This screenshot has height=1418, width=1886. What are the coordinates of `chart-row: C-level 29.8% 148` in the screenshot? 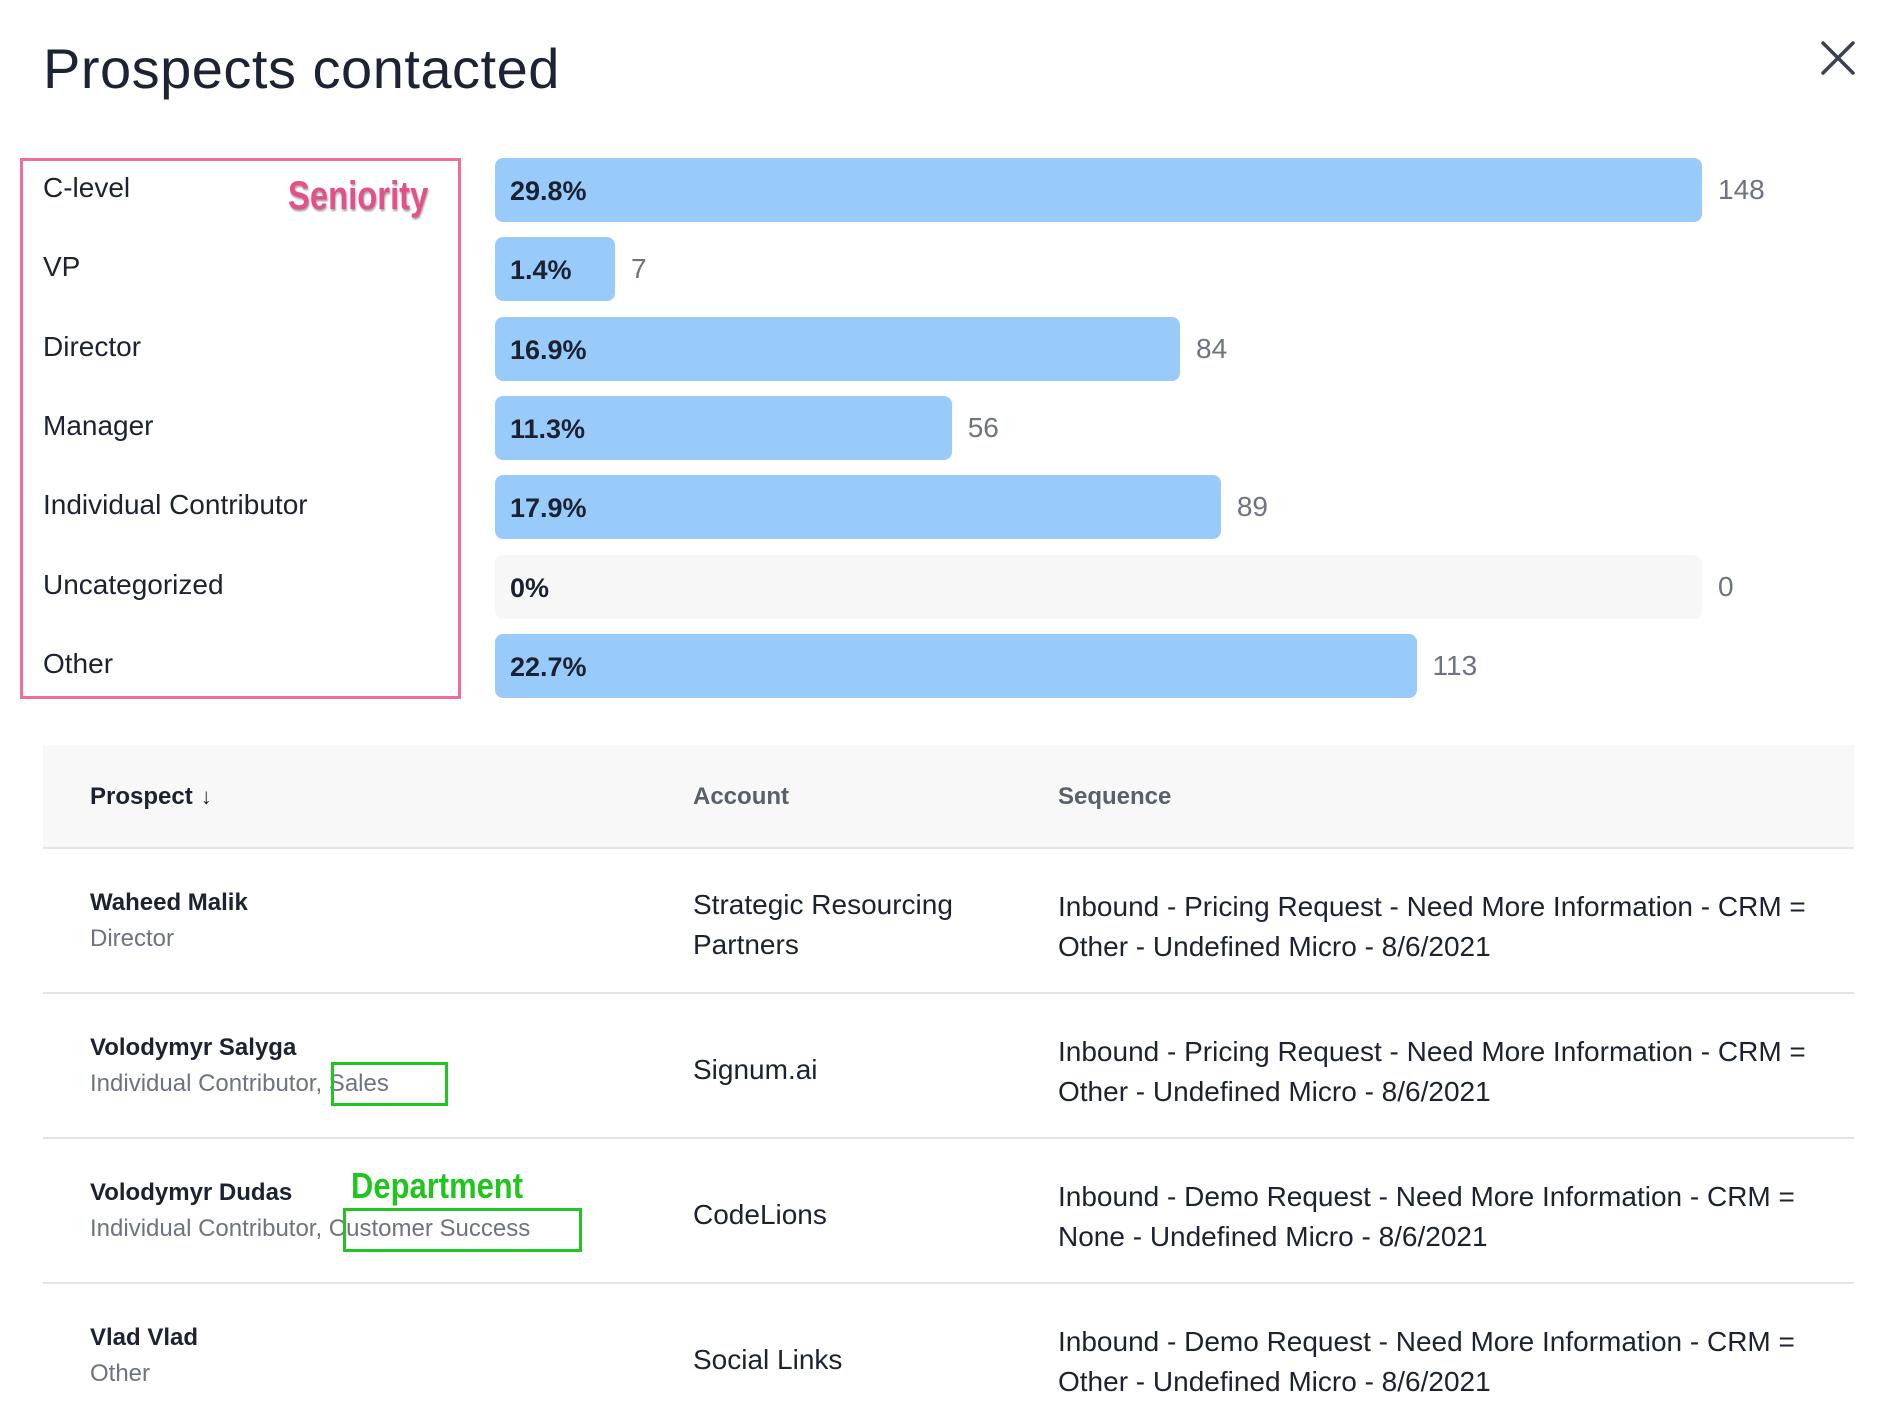 It's located at (943, 190).